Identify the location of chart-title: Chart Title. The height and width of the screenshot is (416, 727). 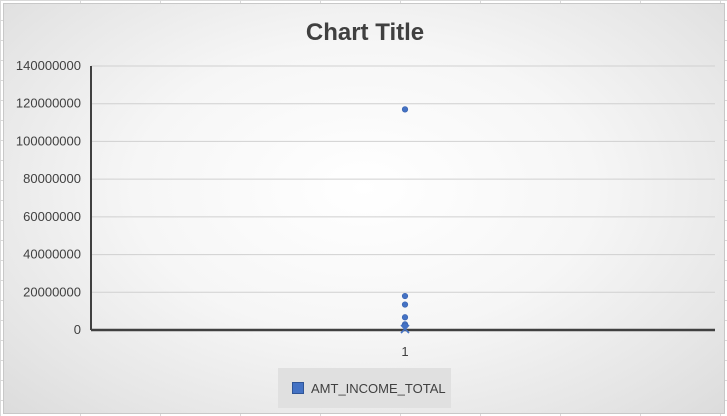
(365, 32).